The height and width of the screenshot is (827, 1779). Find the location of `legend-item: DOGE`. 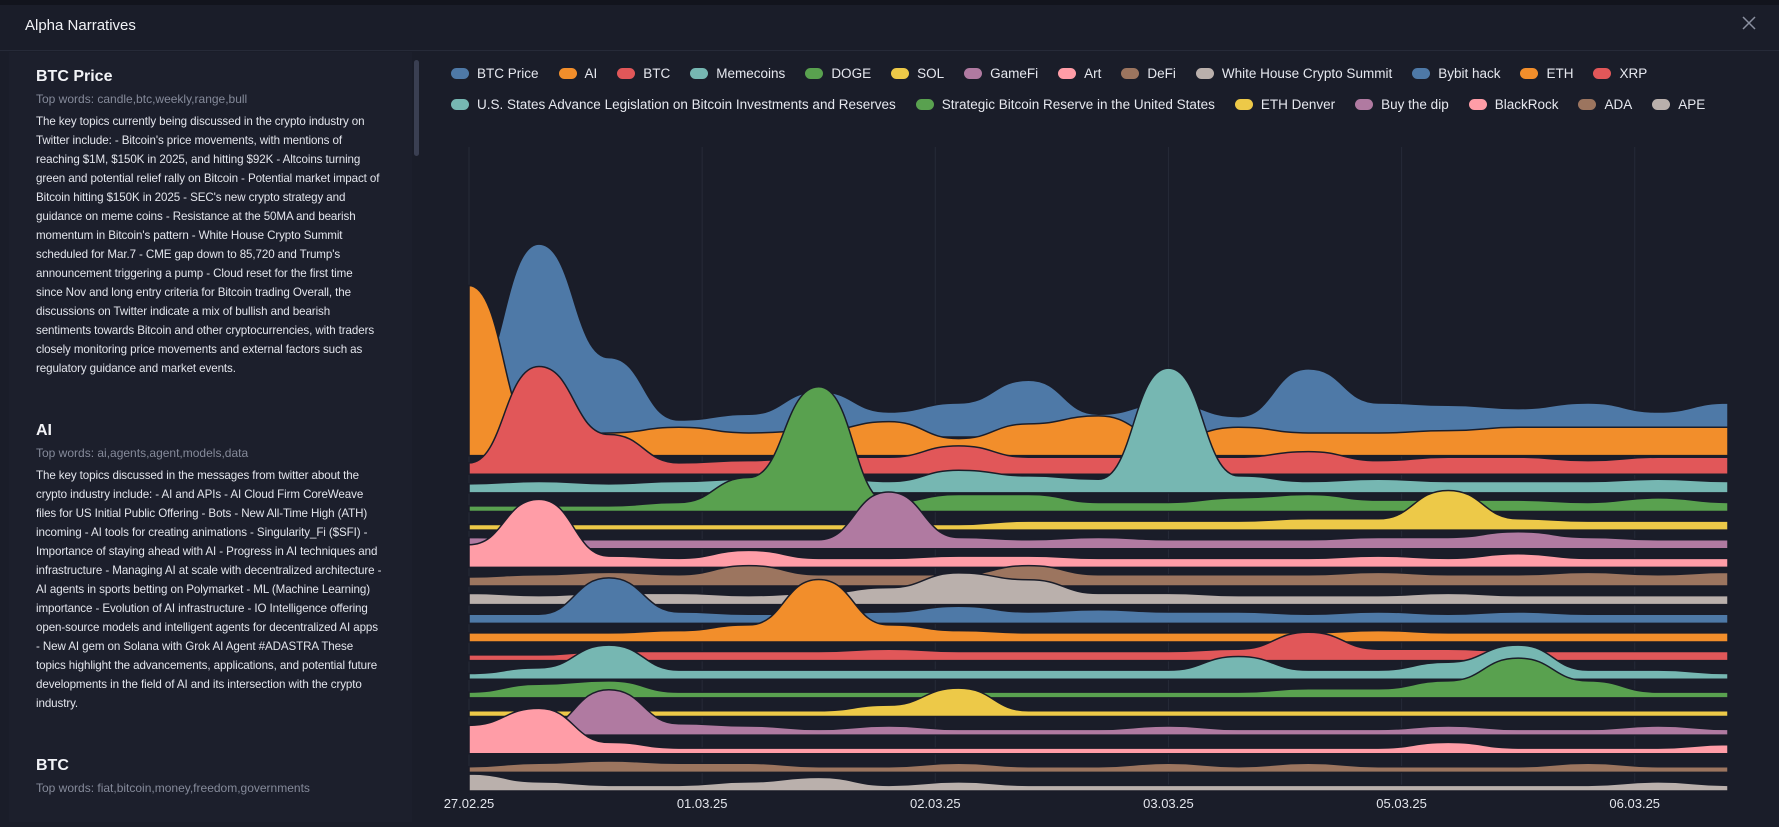

legend-item: DOGE is located at coordinates (838, 73).